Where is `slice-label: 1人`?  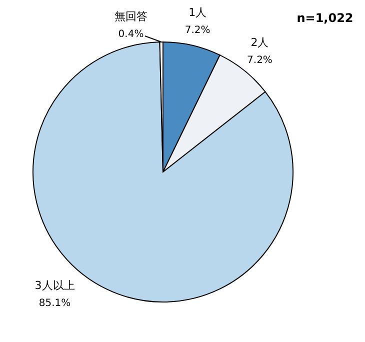 slice-label: 1人 is located at coordinates (197, 12).